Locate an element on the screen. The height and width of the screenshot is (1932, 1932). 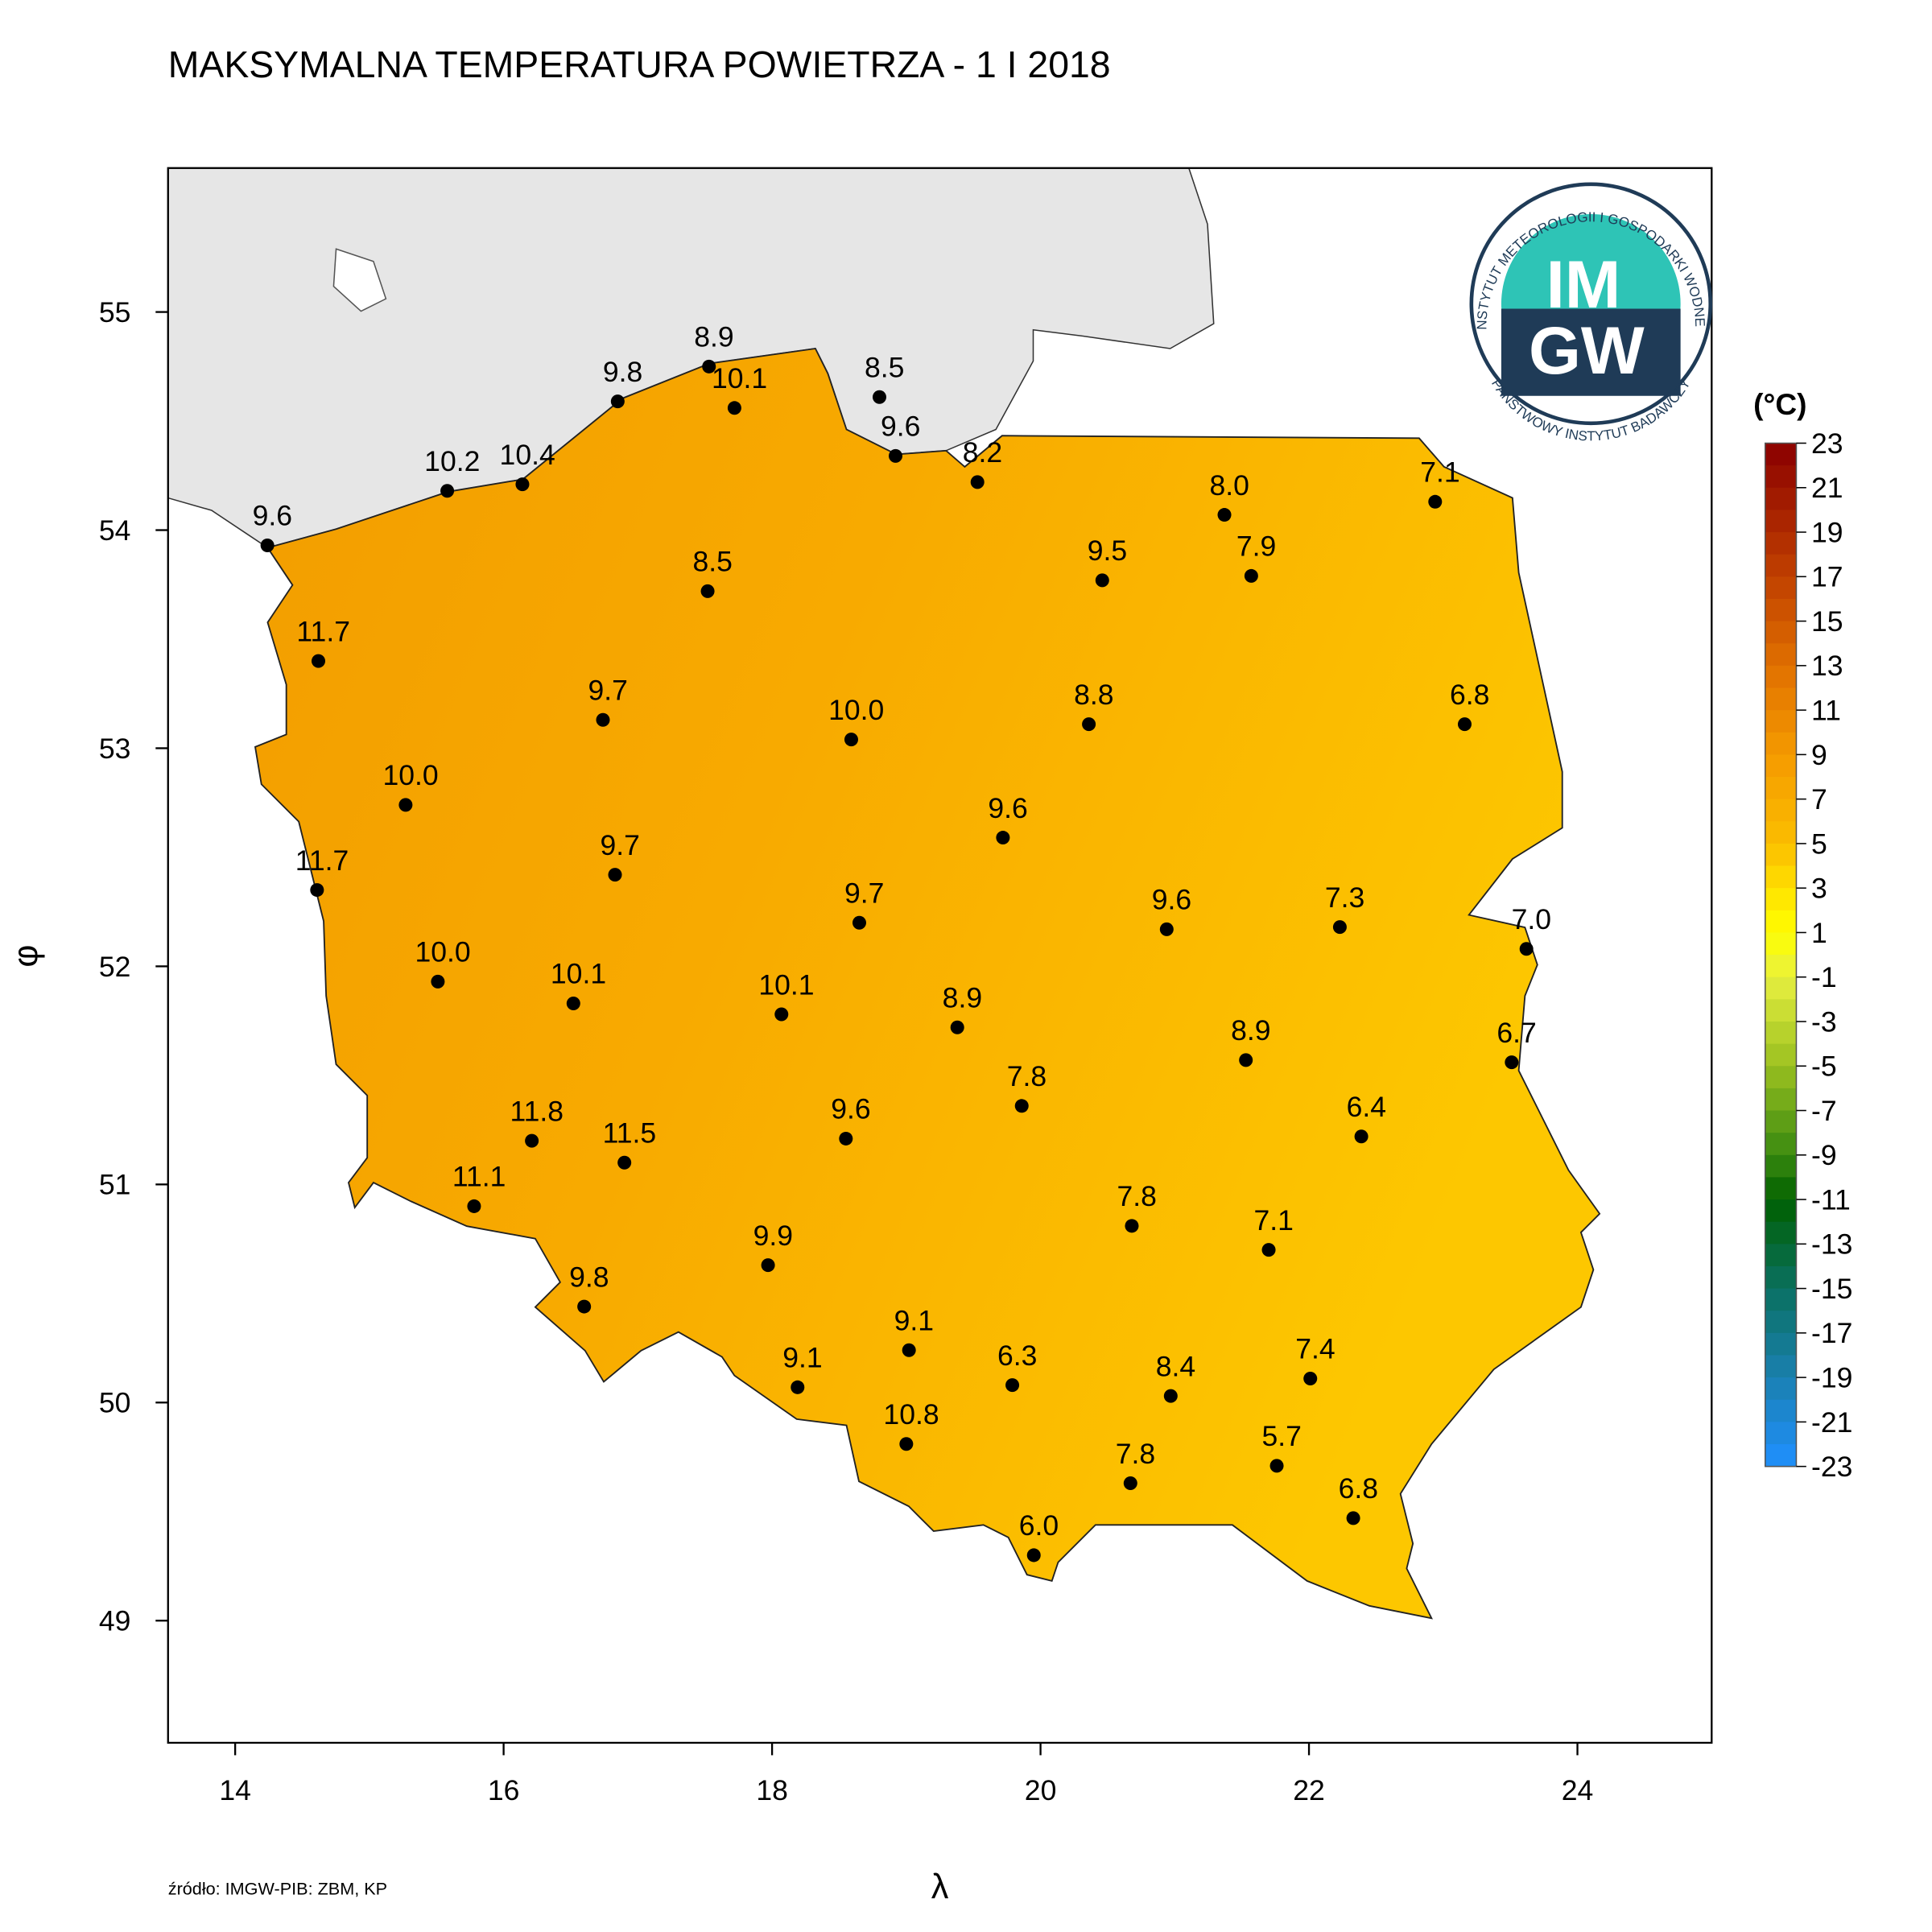
y-tick-label: 51 is located at coordinates (115, 1185).